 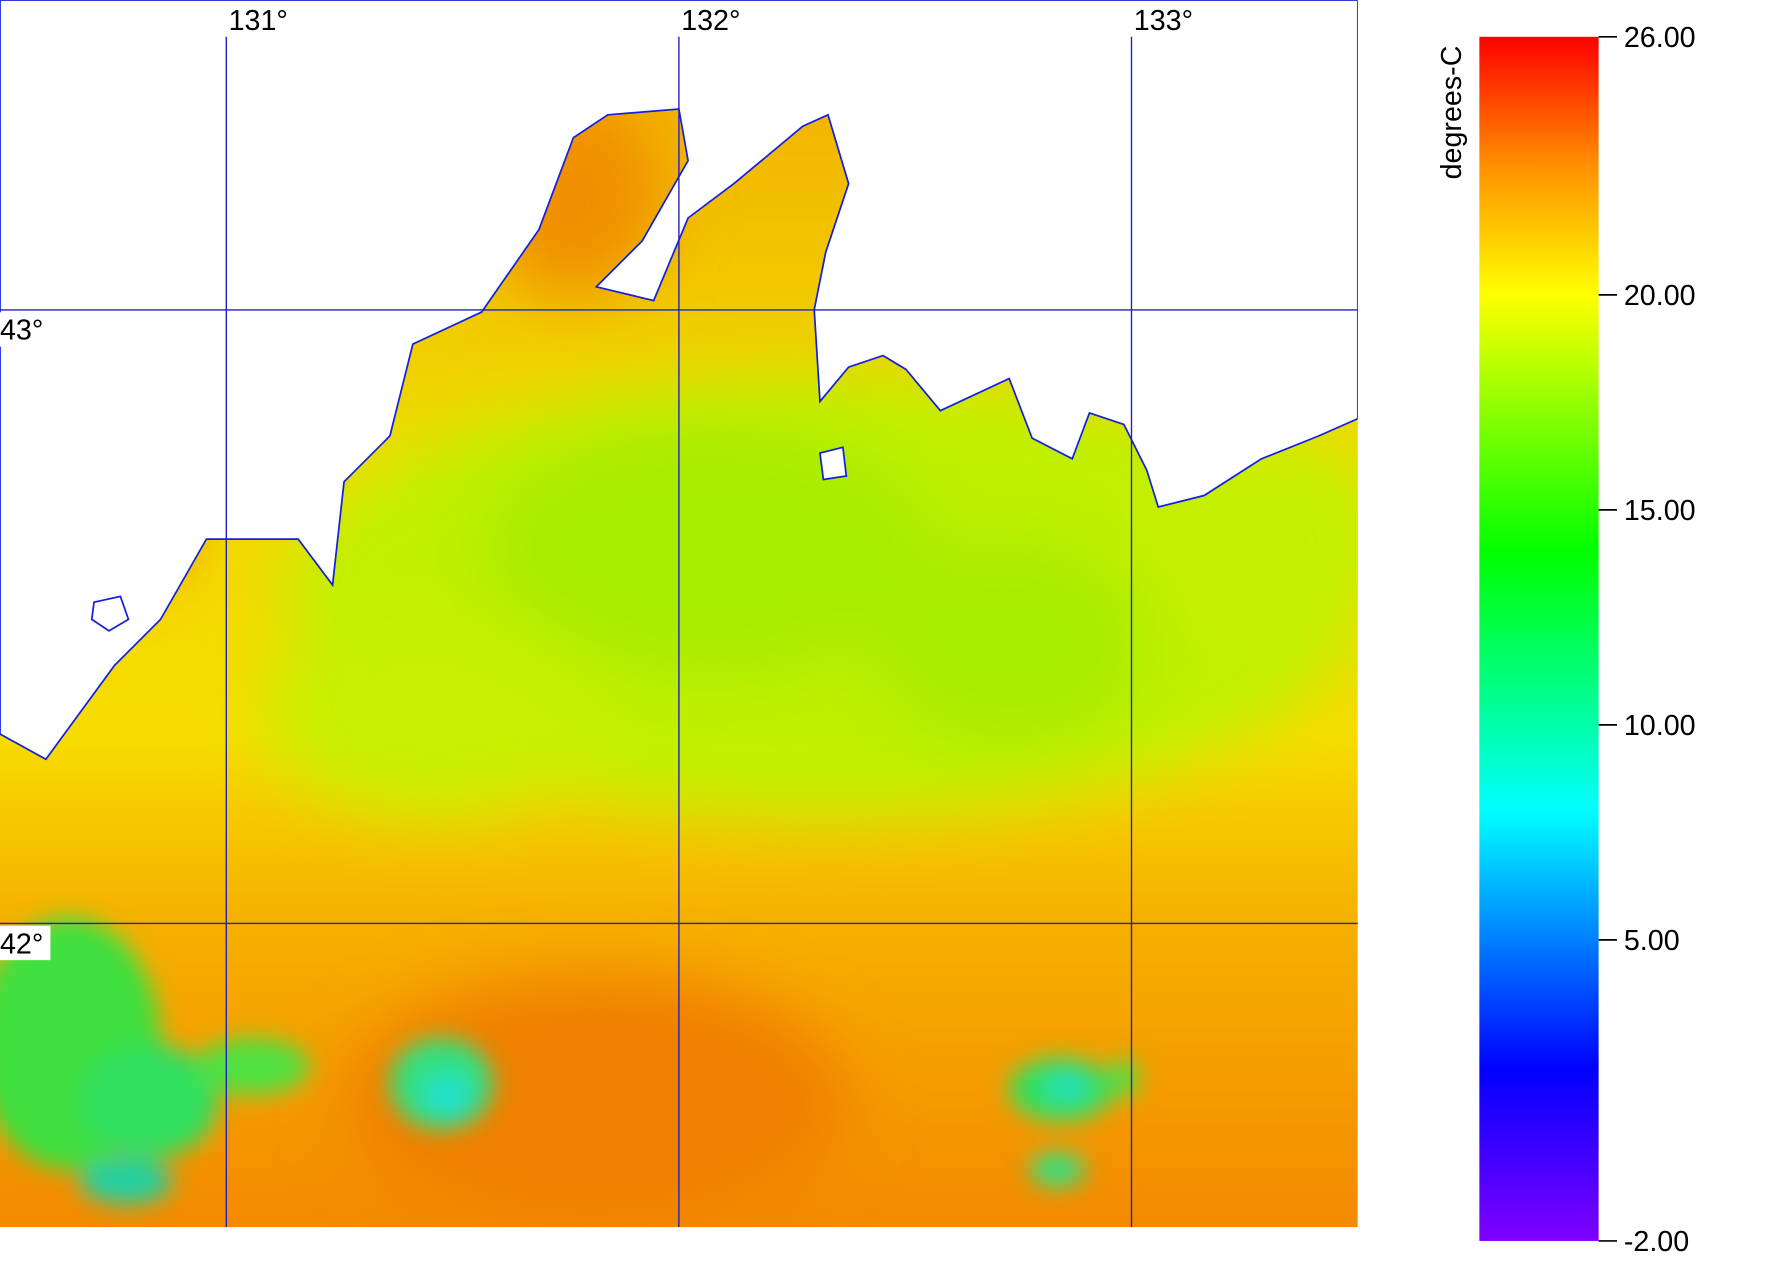 I want to click on colorbar-tick-label: 20.00, so click(x=1660, y=296).